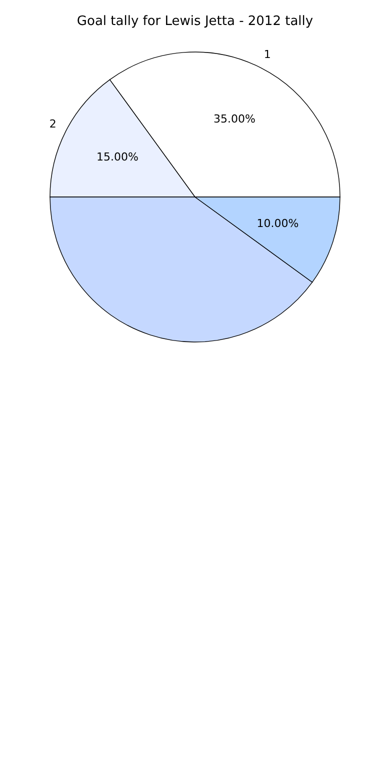 Image resolution: width=390 pixels, height=780 pixels. Describe the element at coordinates (277, 223) in the screenshot. I see `data-label: 10.00%` at that location.